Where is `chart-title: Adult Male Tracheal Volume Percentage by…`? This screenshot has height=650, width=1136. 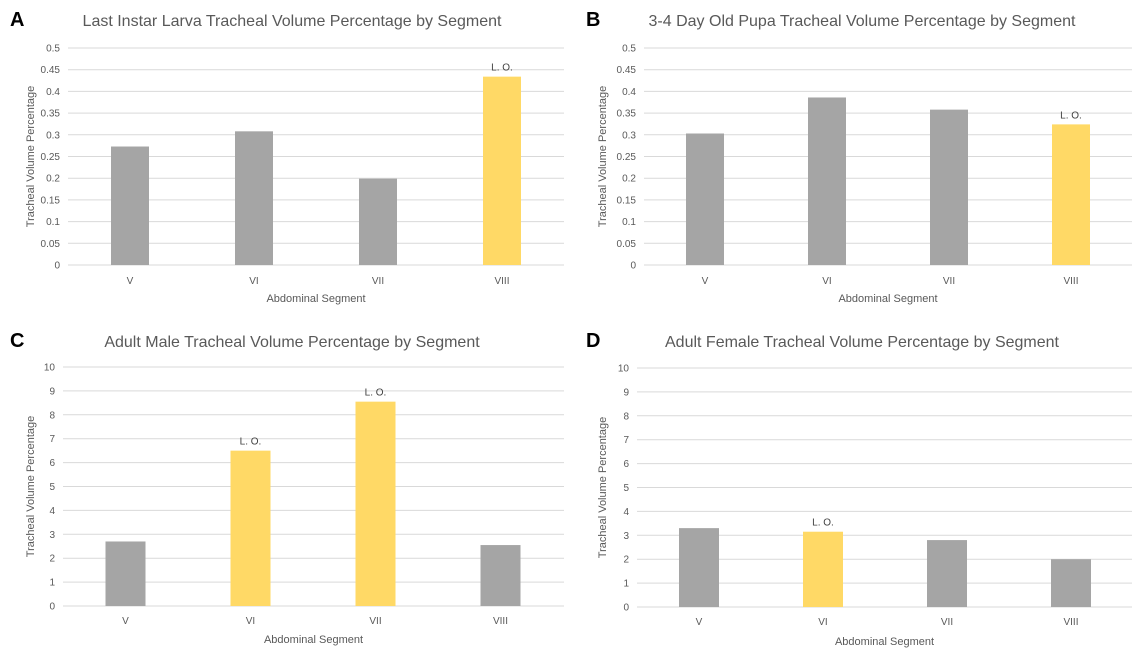
chart-title: Adult Male Tracheal Volume Percentage by… is located at coordinates (292, 342).